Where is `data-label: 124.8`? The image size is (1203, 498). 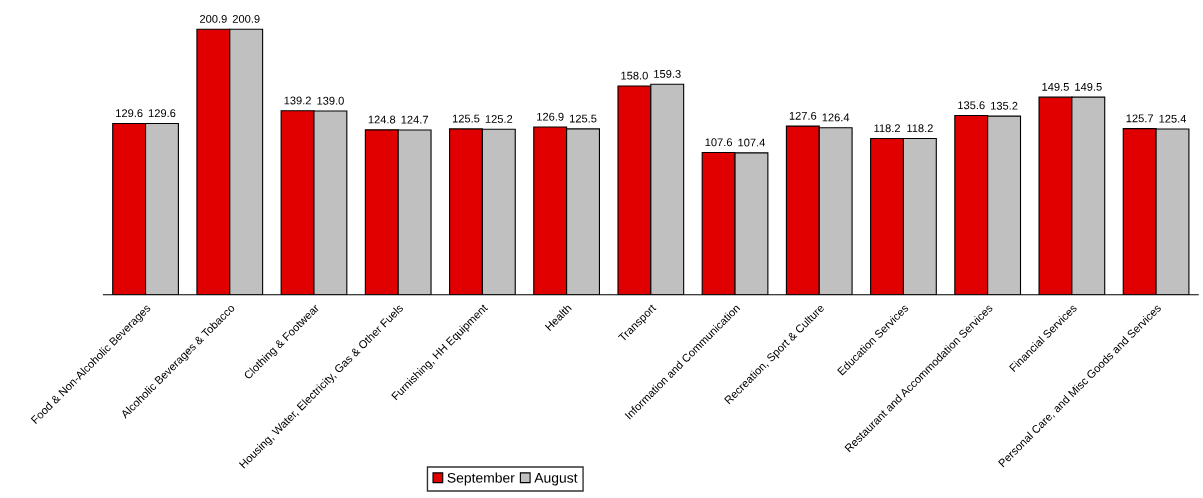 data-label: 124.8 is located at coordinates (382, 119).